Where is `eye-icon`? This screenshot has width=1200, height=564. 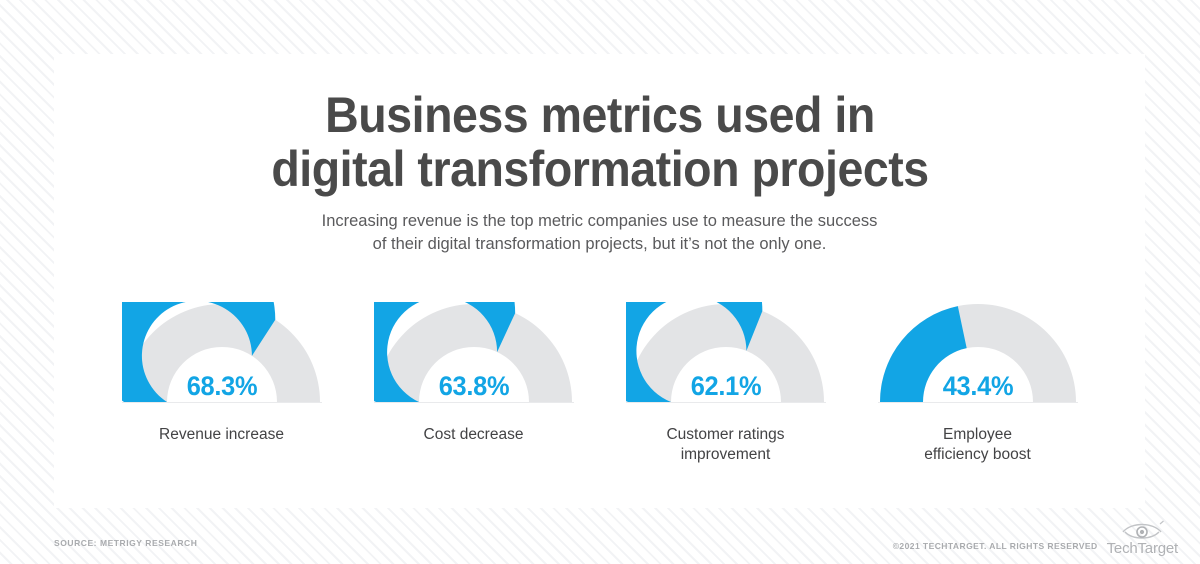 eye-icon is located at coordinates (1143, 529).